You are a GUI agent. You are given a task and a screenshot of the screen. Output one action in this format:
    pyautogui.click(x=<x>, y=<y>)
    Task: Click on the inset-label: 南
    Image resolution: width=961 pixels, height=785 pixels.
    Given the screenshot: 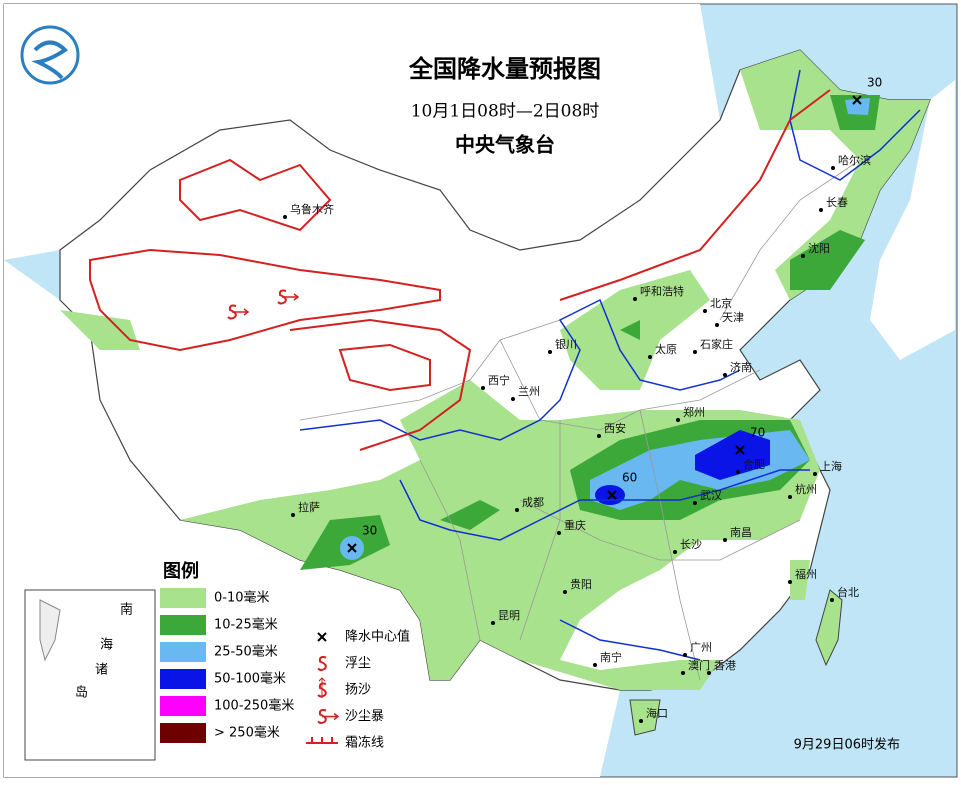 What is the action you would take?
    pyautogui.click(x=126, y=610)
    